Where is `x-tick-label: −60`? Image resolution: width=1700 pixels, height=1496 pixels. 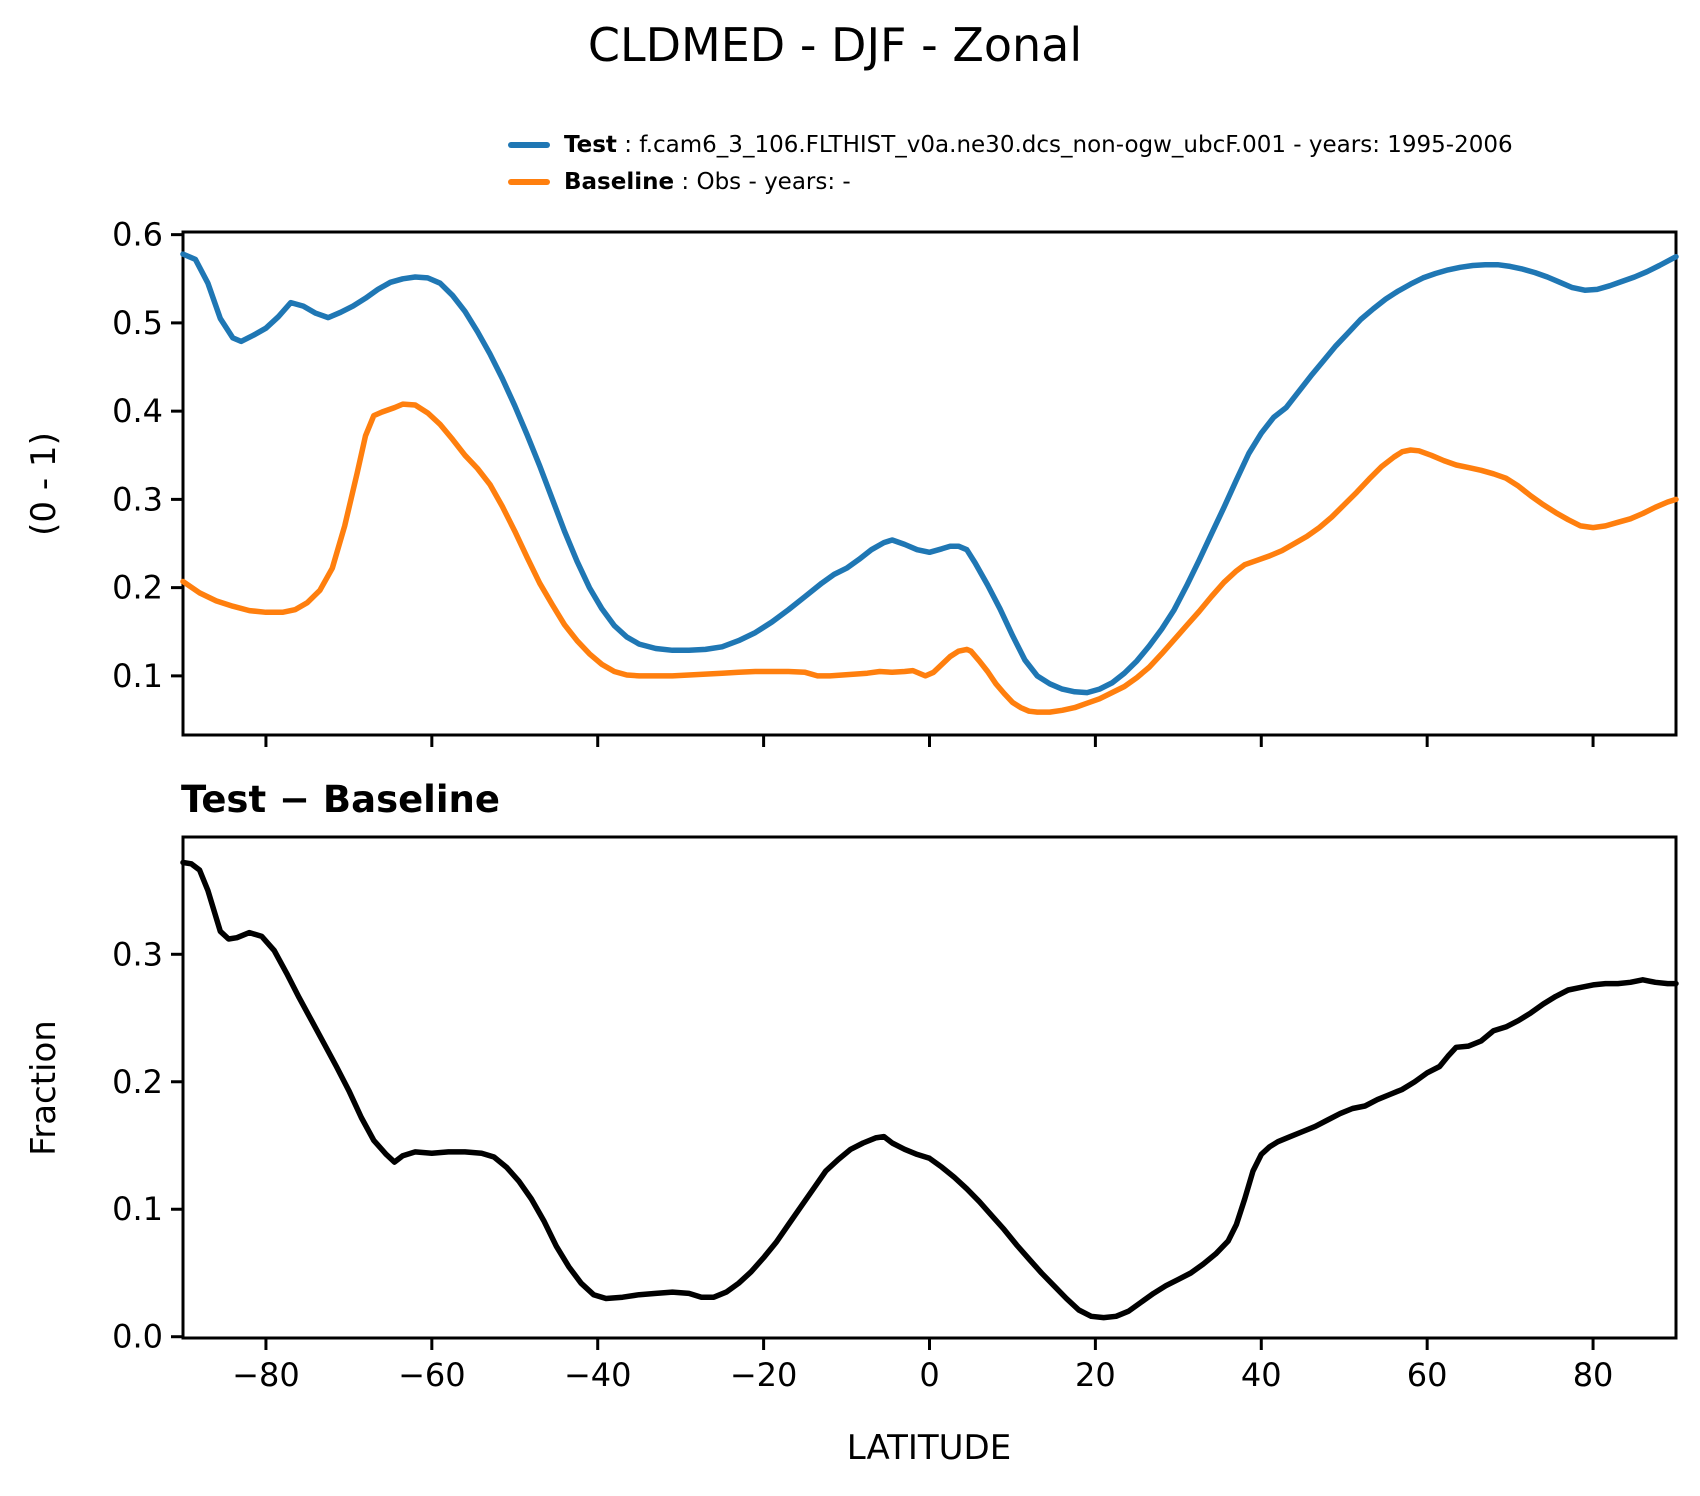
x-tick-label: −60 is located at coordinates (432, 1375).